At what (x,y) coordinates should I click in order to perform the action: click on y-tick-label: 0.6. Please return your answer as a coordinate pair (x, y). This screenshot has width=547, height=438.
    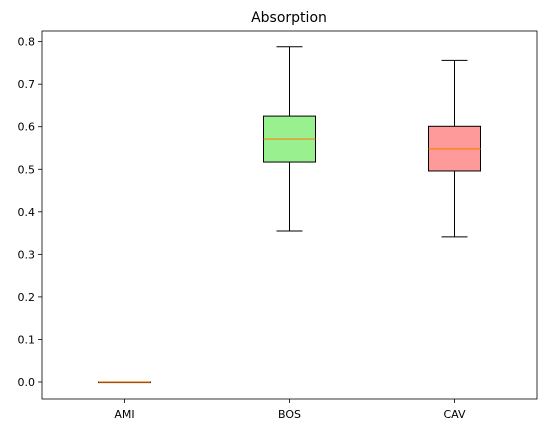
    Looking at the image, I should click on (27, 127).